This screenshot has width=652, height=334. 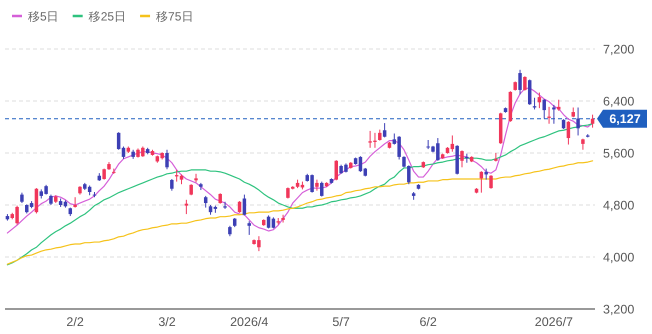 What do you see at coordinates (107, 17) in the screenshot?
I see `legend-label: 移25日` at bounding box center [107, 17].